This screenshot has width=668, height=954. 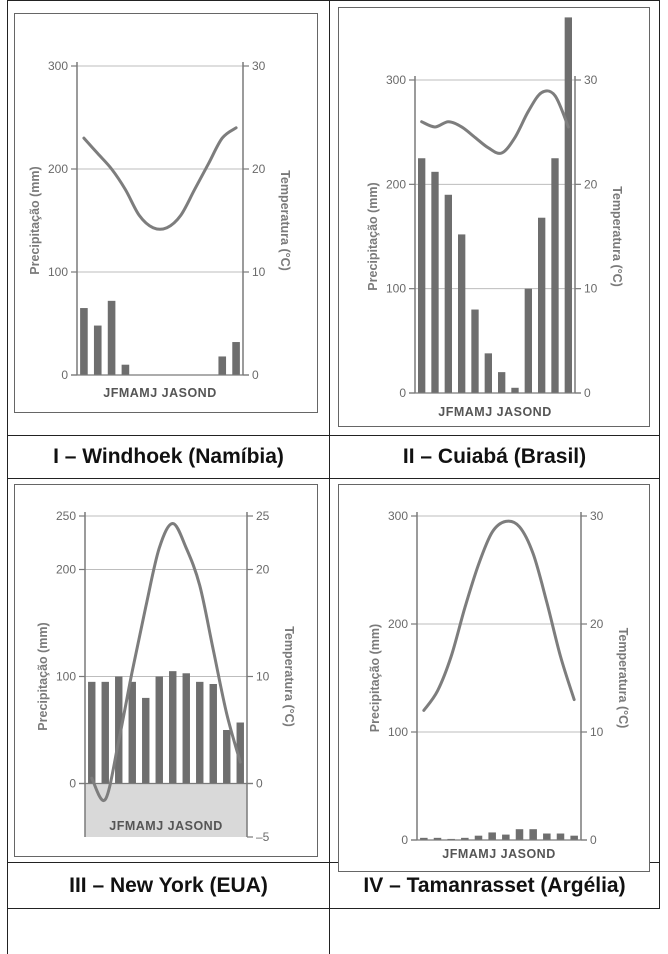 What do you see at coordinates (66, 516) in the screenshot?
I see `left-tick-label-250: 250` at bounding box center [66, 516].